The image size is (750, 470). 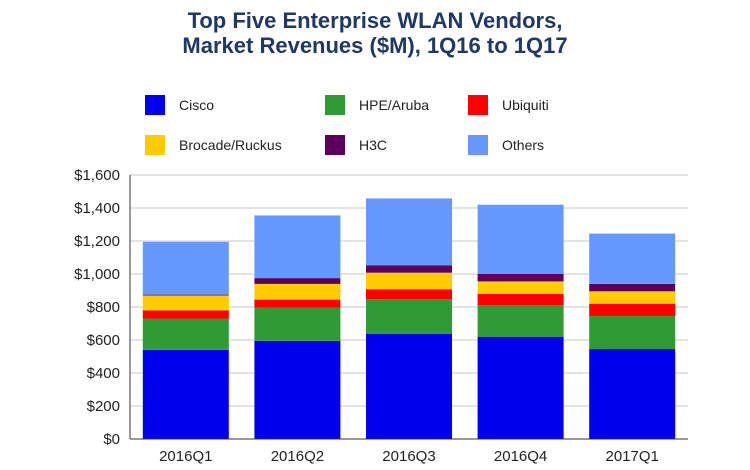 I want to click on y-tick-label: $800, so click(x=103, y=307).